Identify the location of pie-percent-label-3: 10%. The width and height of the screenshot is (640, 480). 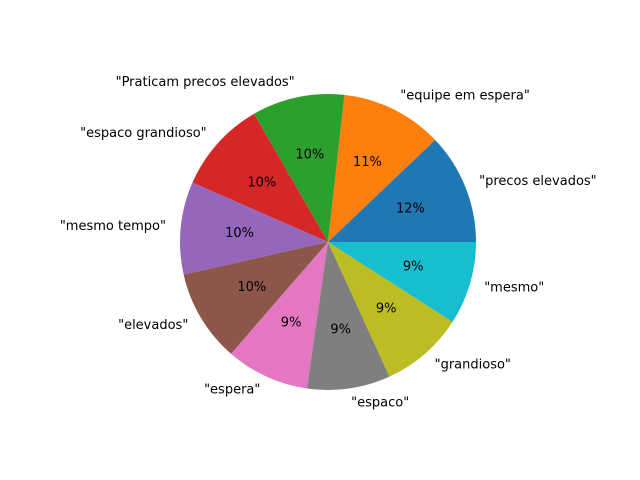
(261, 182).